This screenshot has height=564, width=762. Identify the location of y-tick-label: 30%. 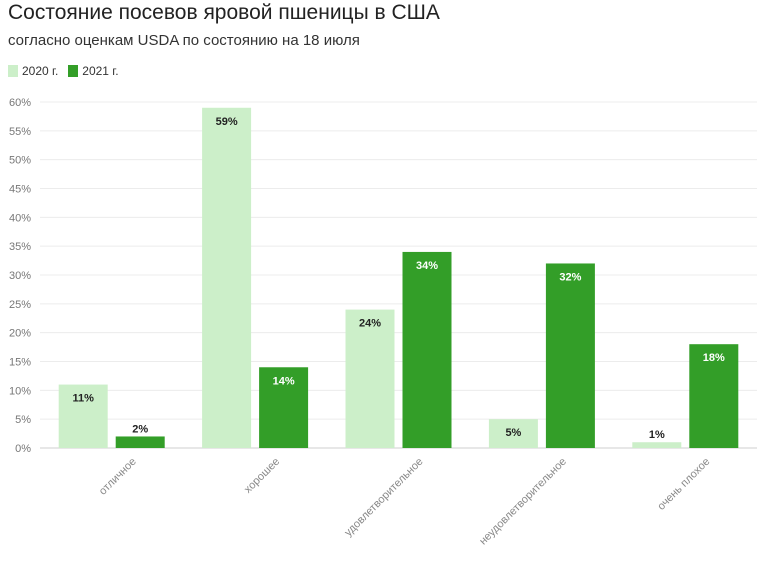
(20, 276).